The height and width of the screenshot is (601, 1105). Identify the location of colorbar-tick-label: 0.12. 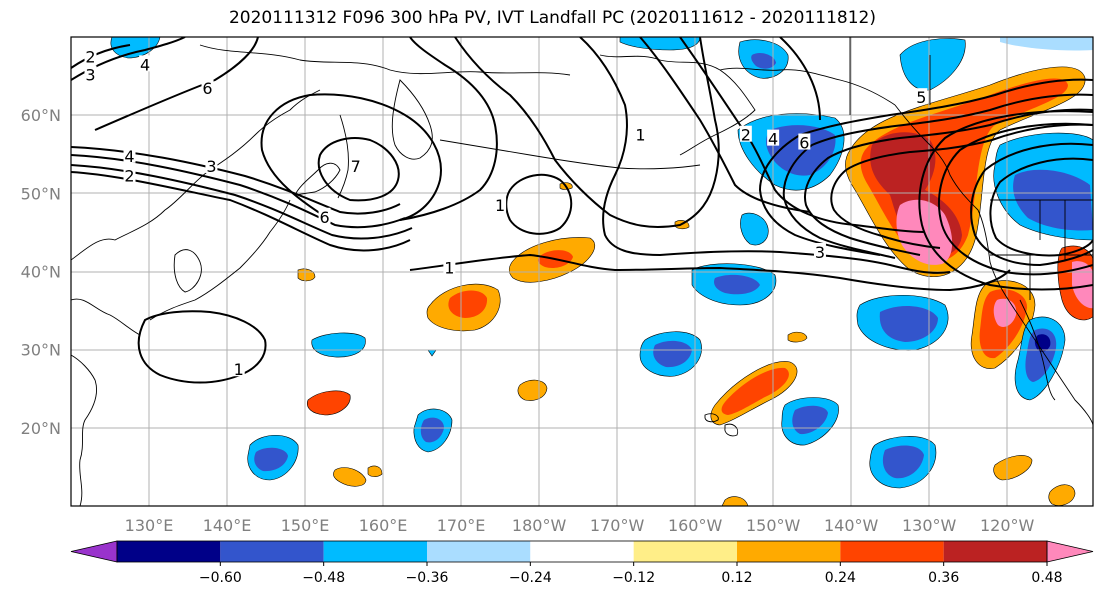
(736, 578).